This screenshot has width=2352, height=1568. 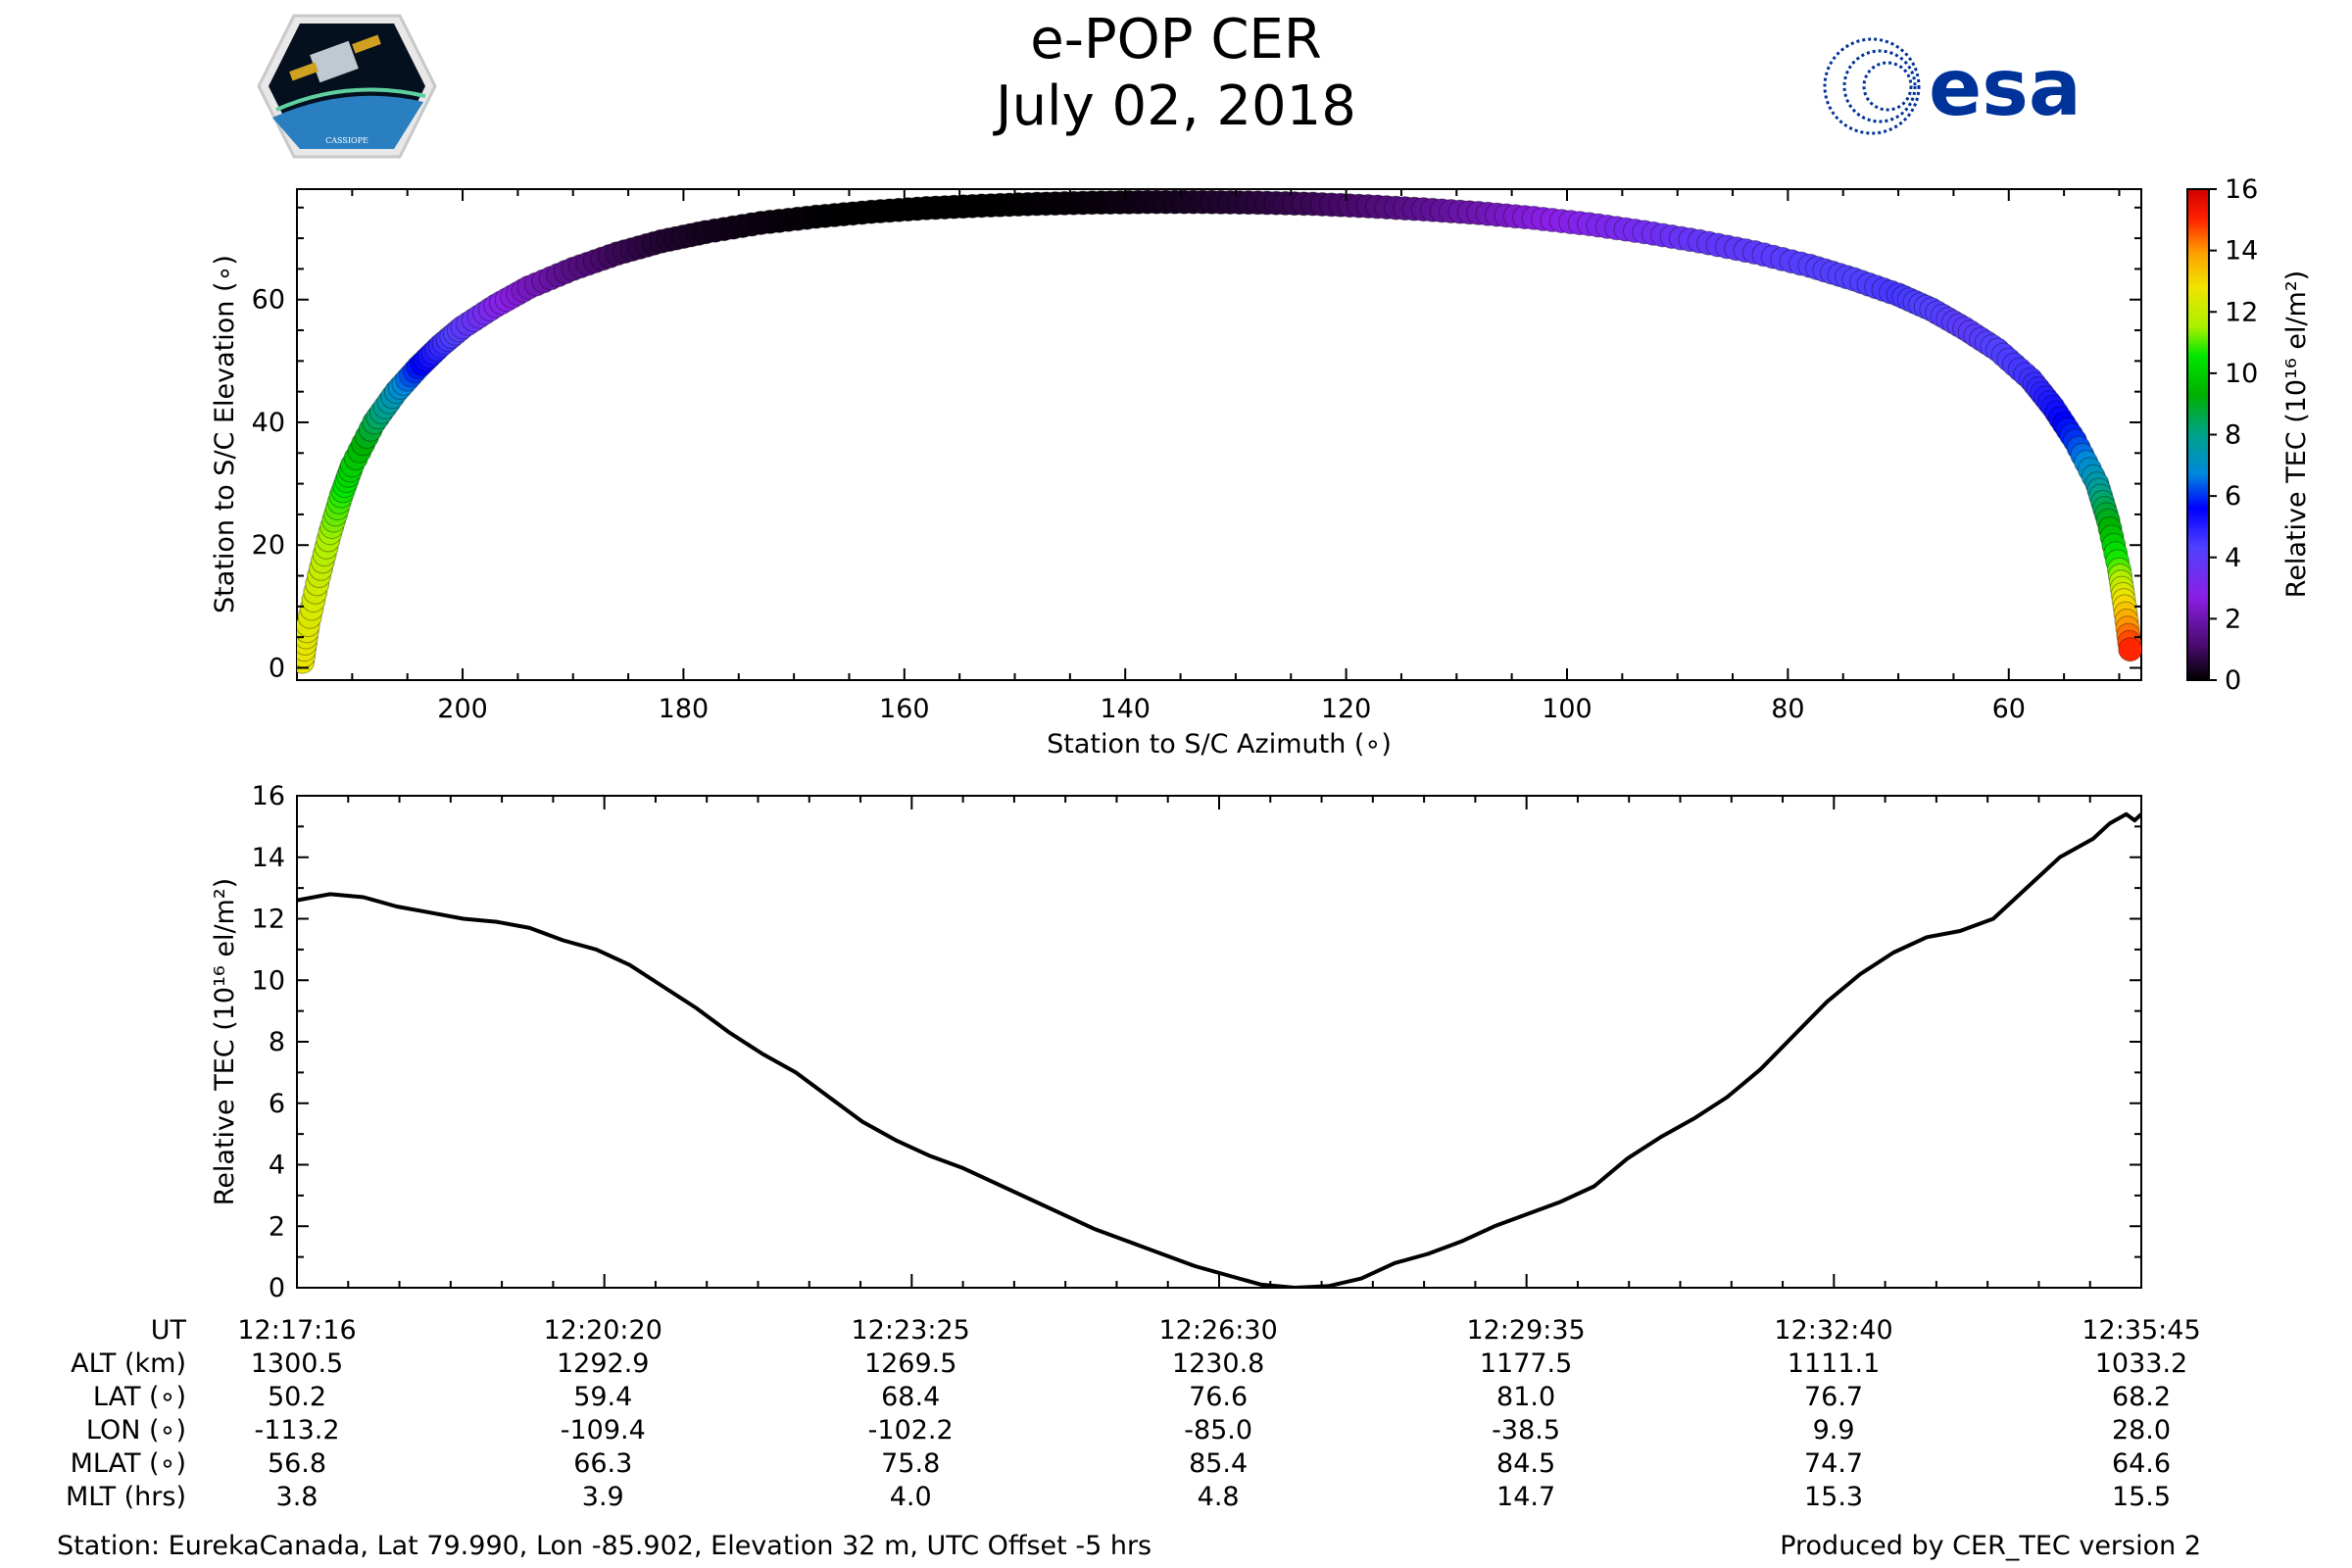 What do you see at coordinates (603, 1363) in the screenshot?
I see `table-cell: 1292.9` at bounding box center [603, 1363].